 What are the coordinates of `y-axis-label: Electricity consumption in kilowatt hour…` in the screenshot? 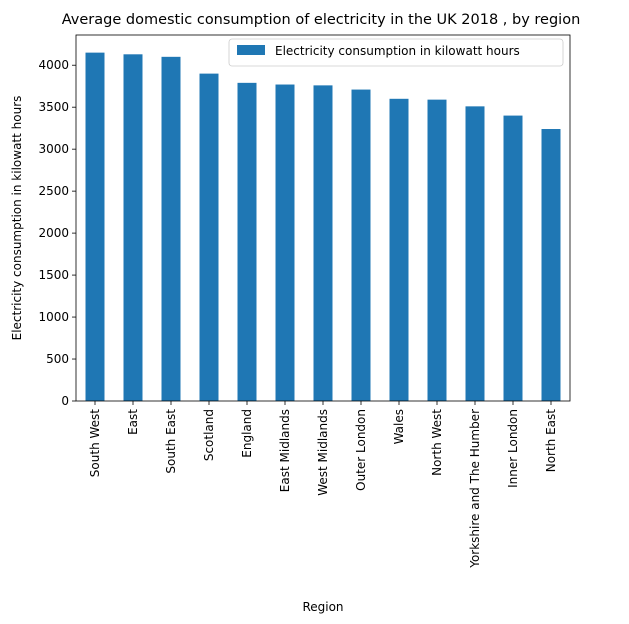 It's located at (17, 218).